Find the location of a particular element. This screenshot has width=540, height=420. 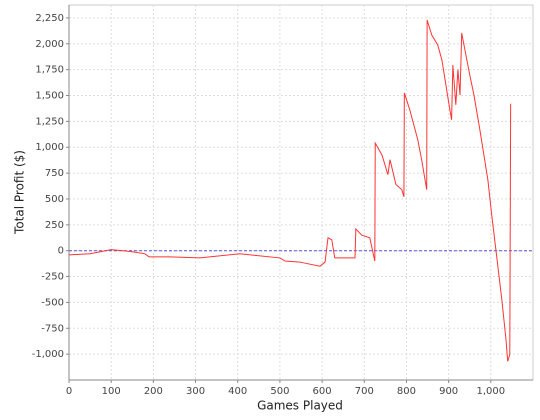

x-tick-label: 700 is located at coordinates (364, 391).